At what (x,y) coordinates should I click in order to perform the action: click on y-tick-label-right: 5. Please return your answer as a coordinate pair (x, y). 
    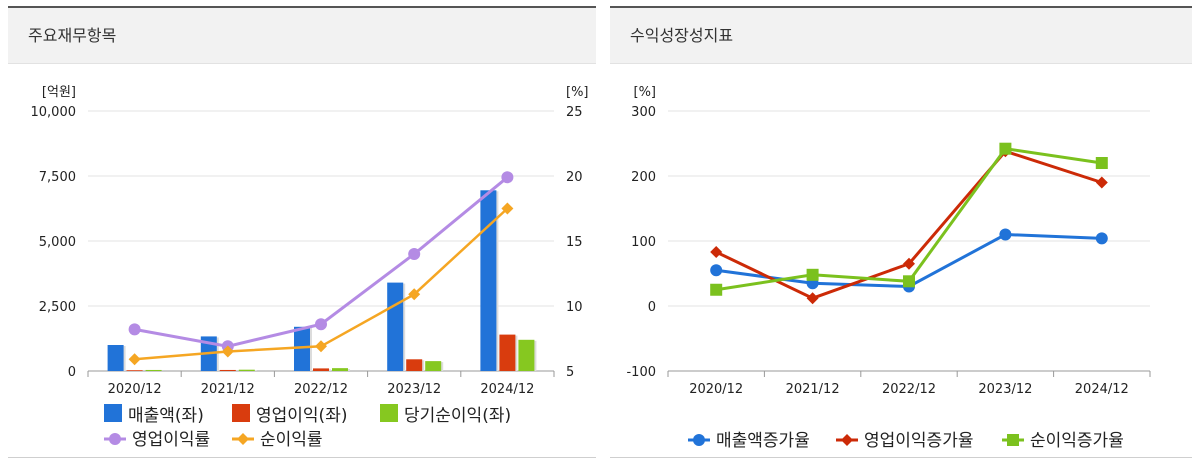
    Looking at the image, I should click on (570, 372).